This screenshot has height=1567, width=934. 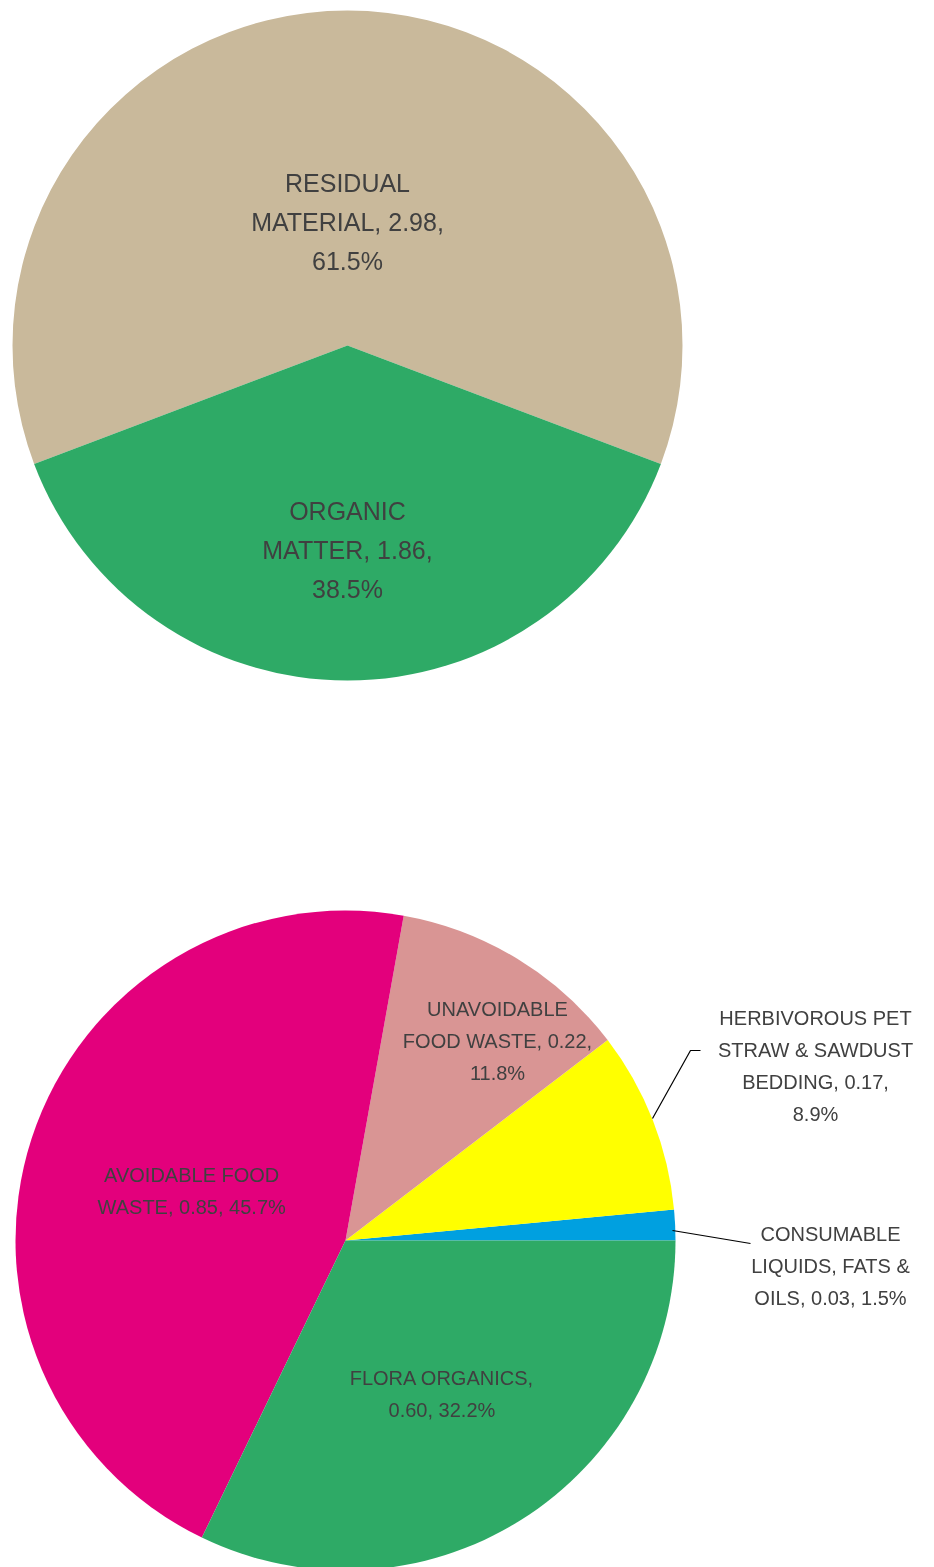 What do you see at coordinates (441, 1394) in the screenshot?
I see `slice-label: FLORA ORGANICS, 0.60, 32.2%` at bounding box center [441, 1394].